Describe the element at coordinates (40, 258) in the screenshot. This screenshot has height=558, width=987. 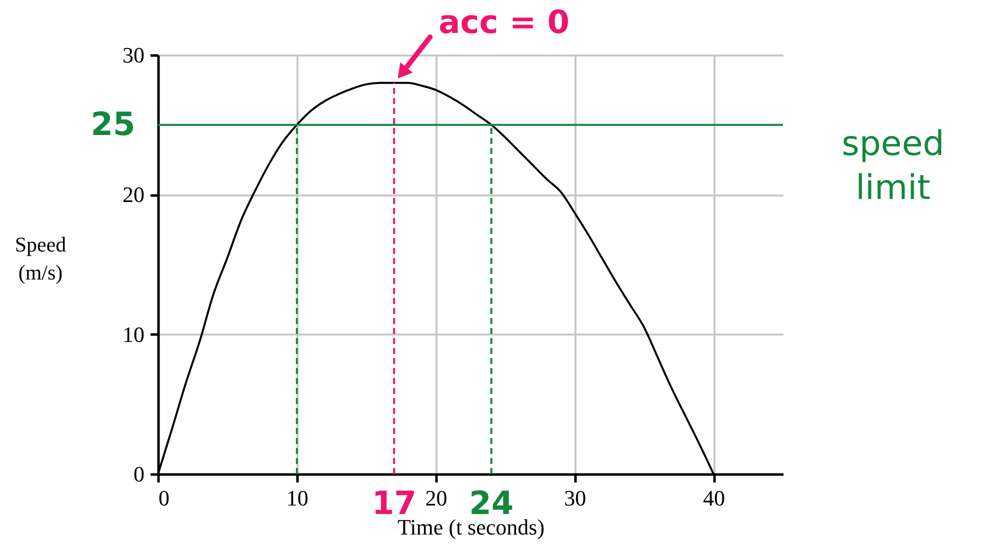
I see `y-axis-title: Speed (m/s)` at that location.